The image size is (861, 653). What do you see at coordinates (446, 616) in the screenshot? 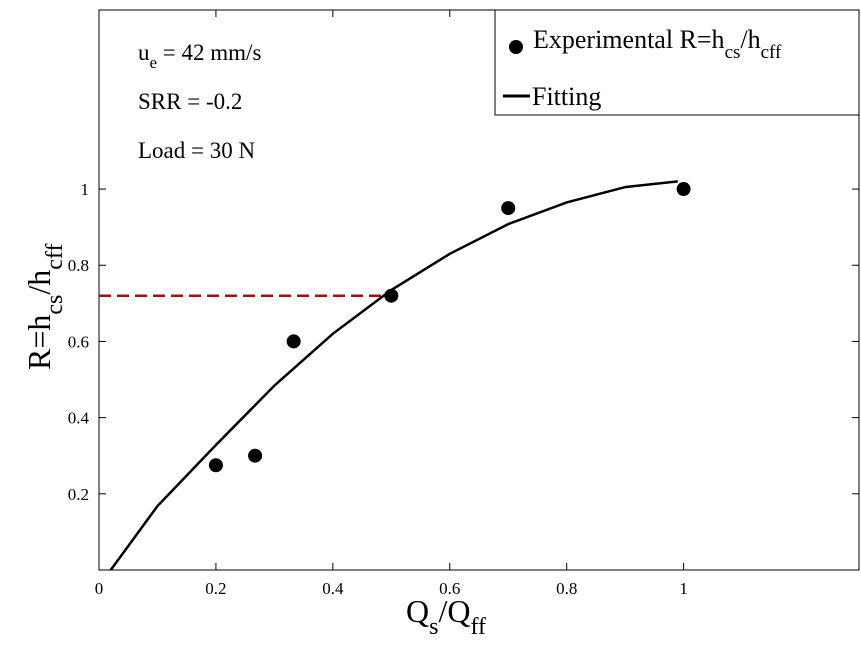
I see `x-axis-title: Qs/Qff` at bounding box center [446, 616].